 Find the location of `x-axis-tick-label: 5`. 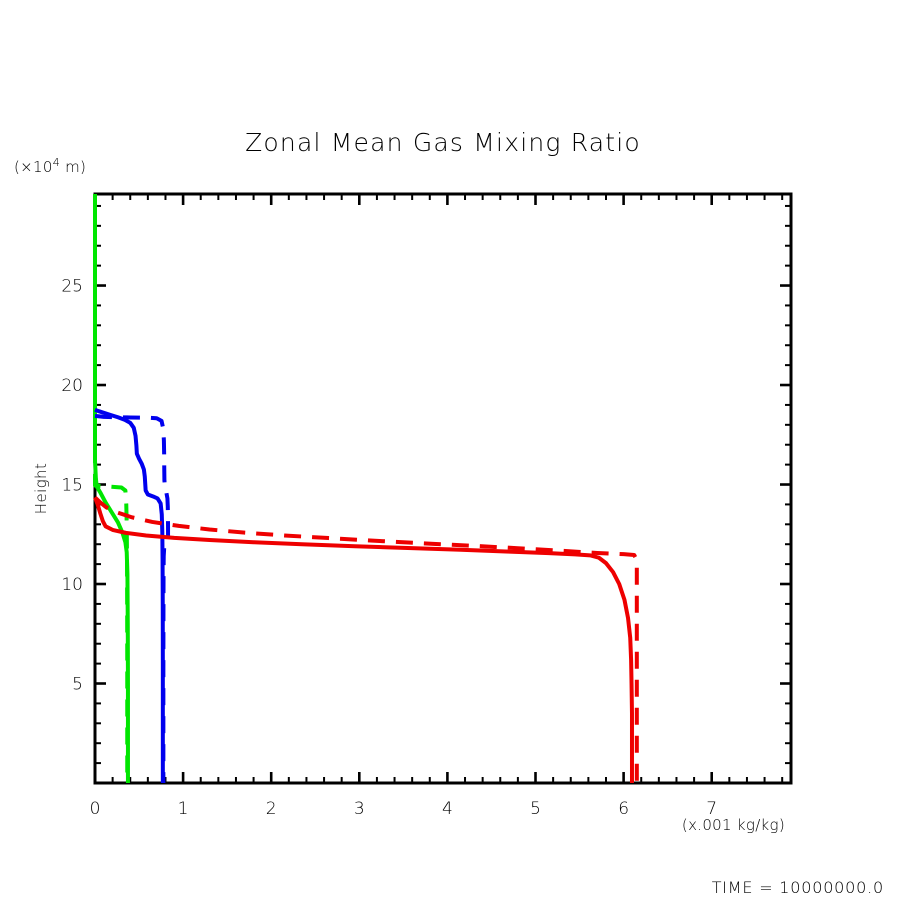

x-axis-tick-label: 5 is located at coordinates (535, 809).